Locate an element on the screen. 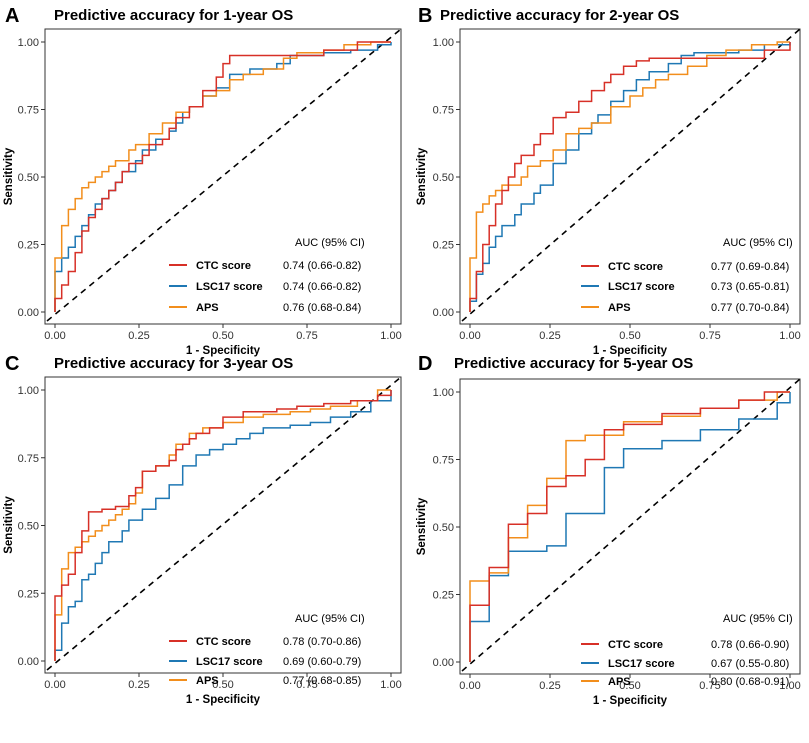 The height and width of the screenshot is (743, 809). panel-d-auc-value: 0.67 (0.55-0.80) is located at coordinates (750, 664).